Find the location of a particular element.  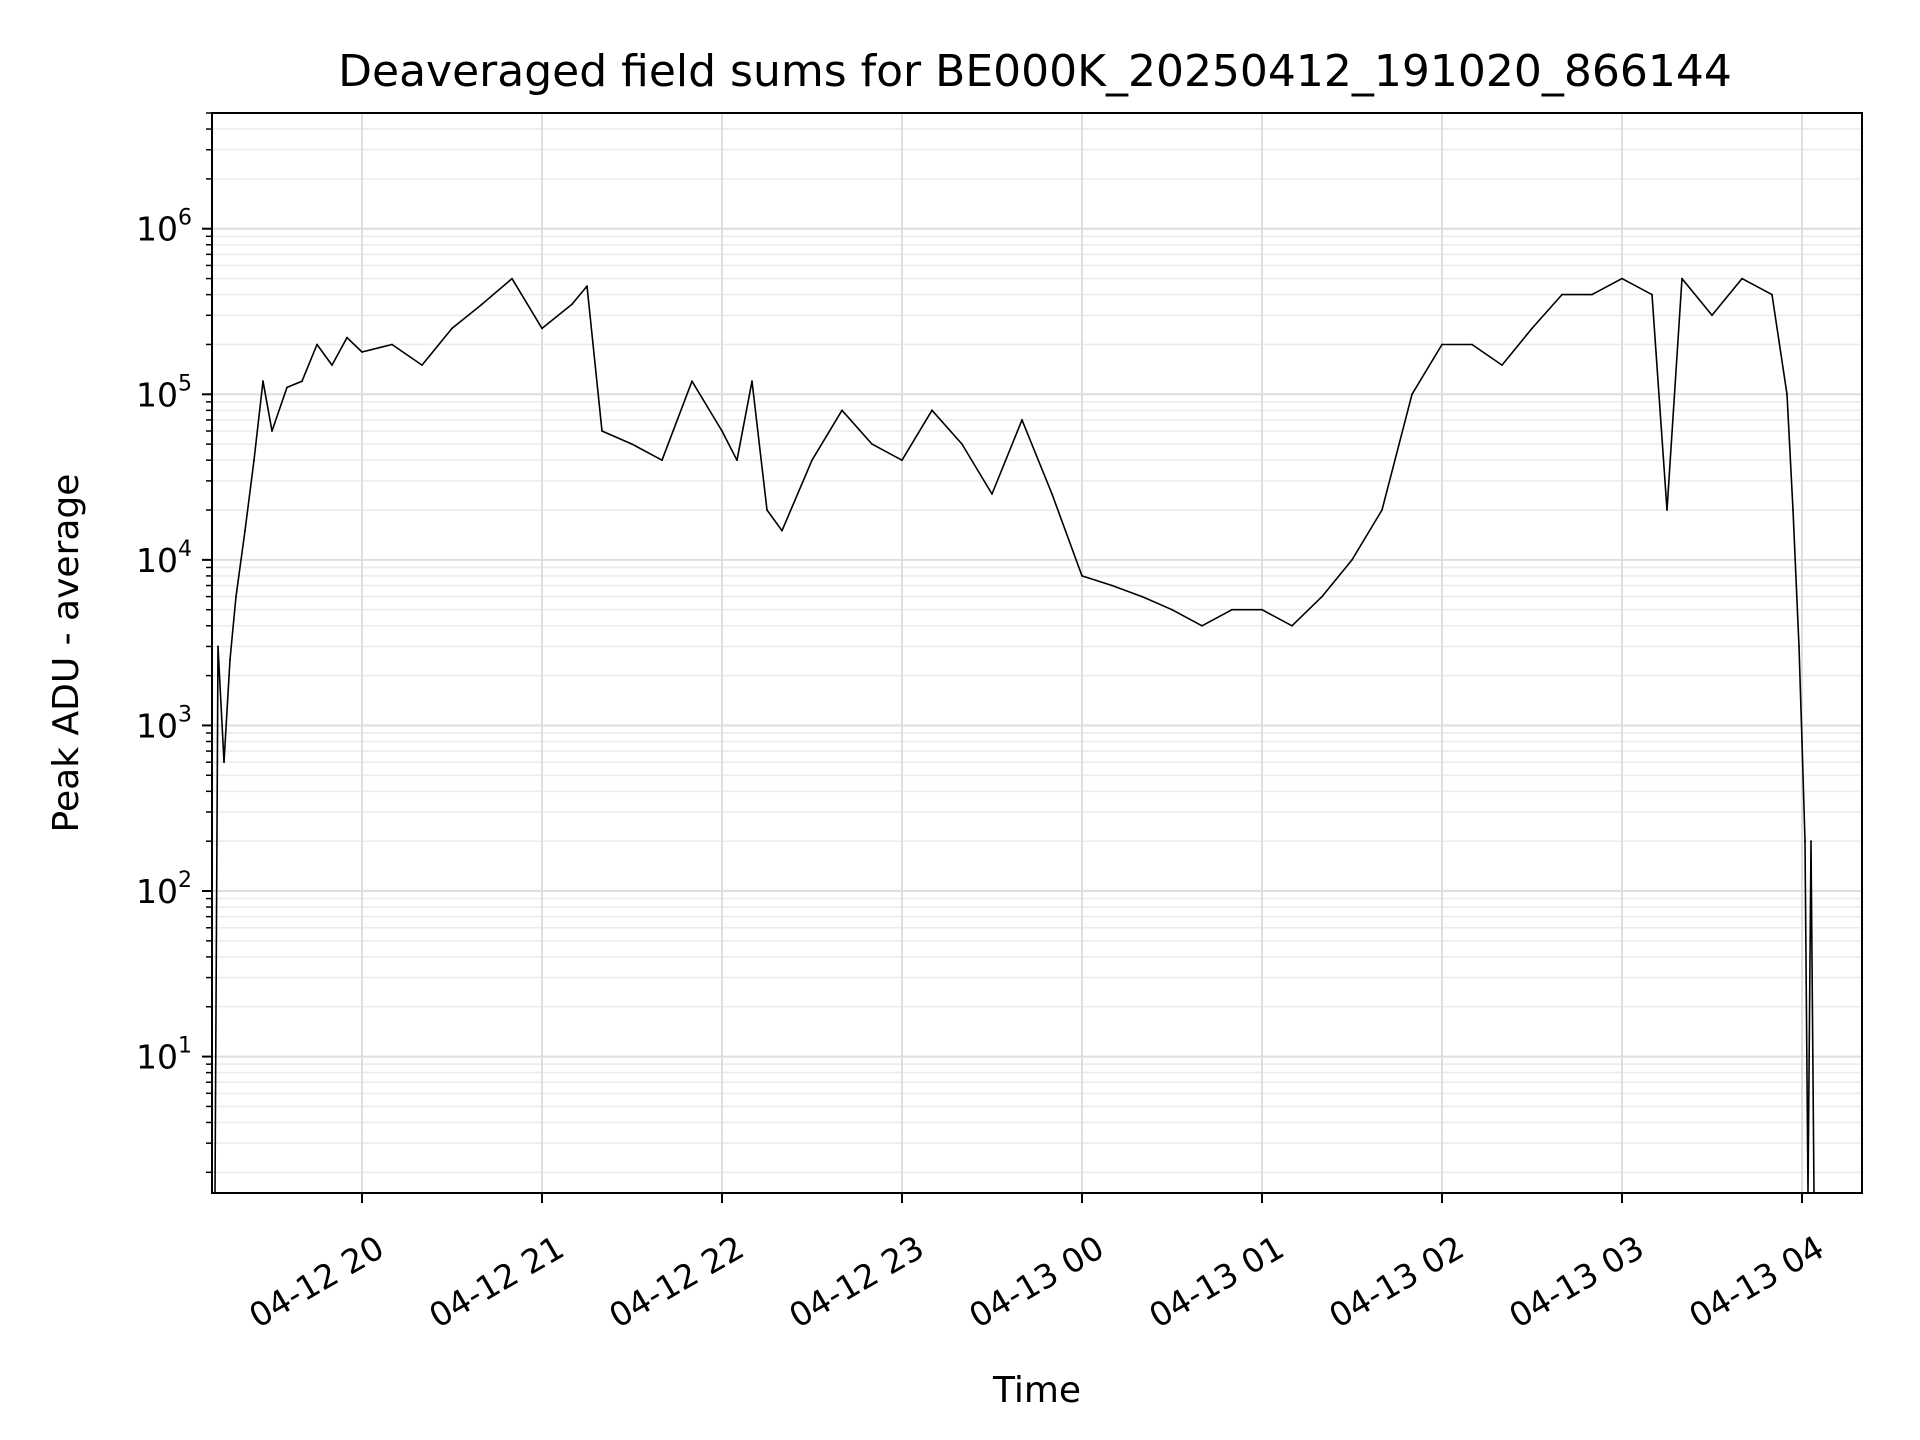

y-tick-label: 10⁵ is located at coordinates (164, 392).